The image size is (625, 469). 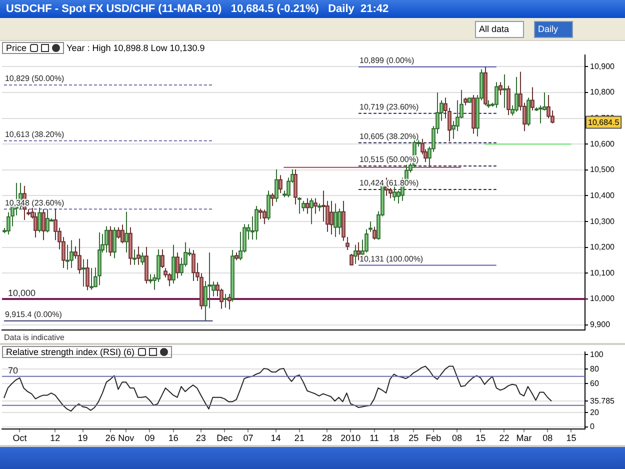 I want to click on series-label: 10,899 (0.00%), so click(x=387, y=61).